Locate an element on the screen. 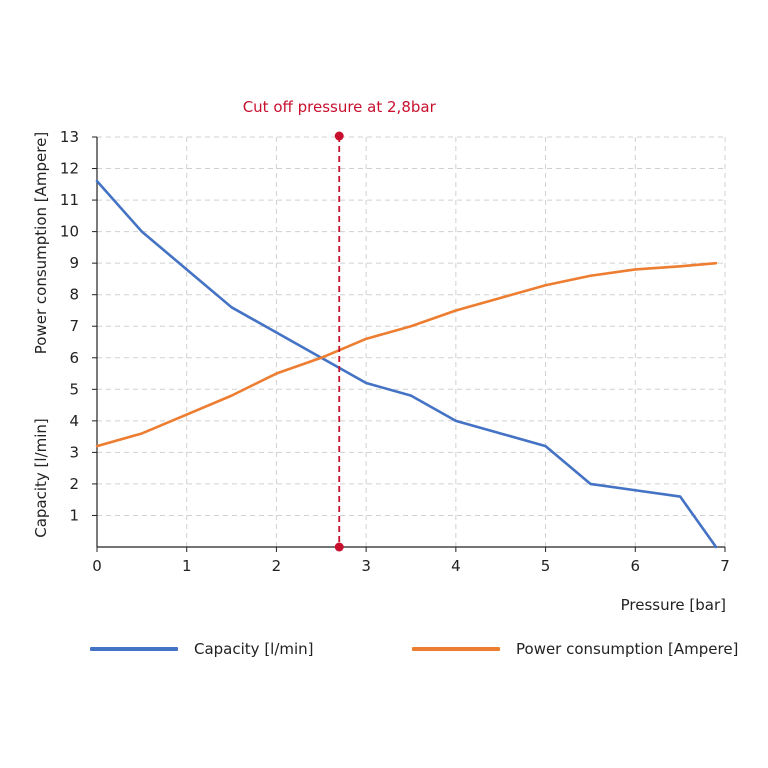  y-tick-label: 10 is located at coordinates (69, 232).